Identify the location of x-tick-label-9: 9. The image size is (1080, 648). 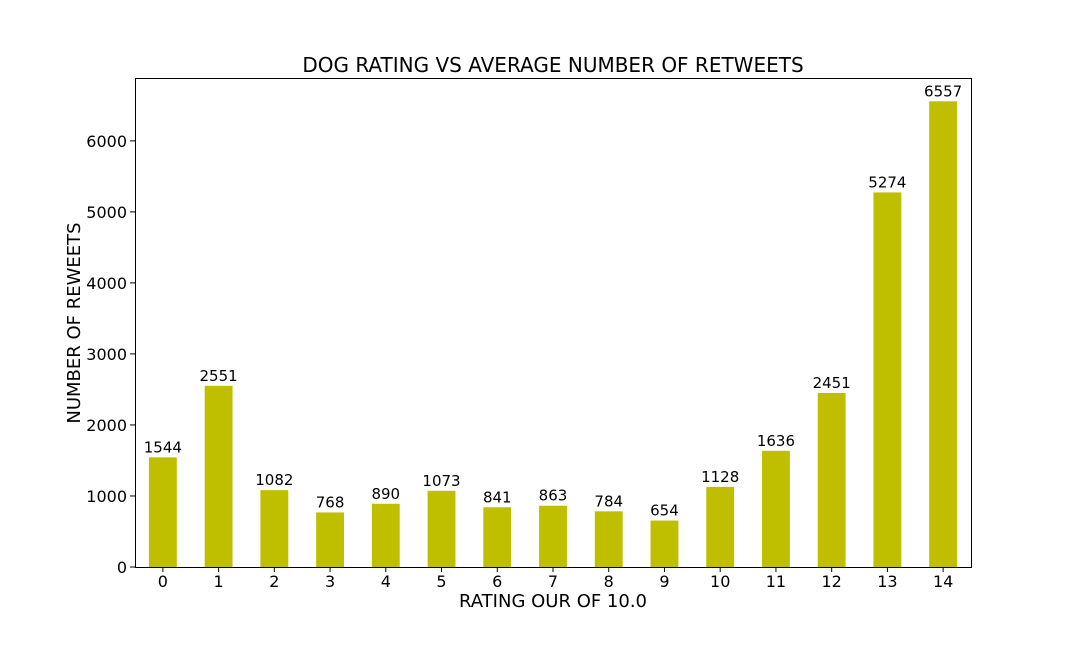
(664, 581).